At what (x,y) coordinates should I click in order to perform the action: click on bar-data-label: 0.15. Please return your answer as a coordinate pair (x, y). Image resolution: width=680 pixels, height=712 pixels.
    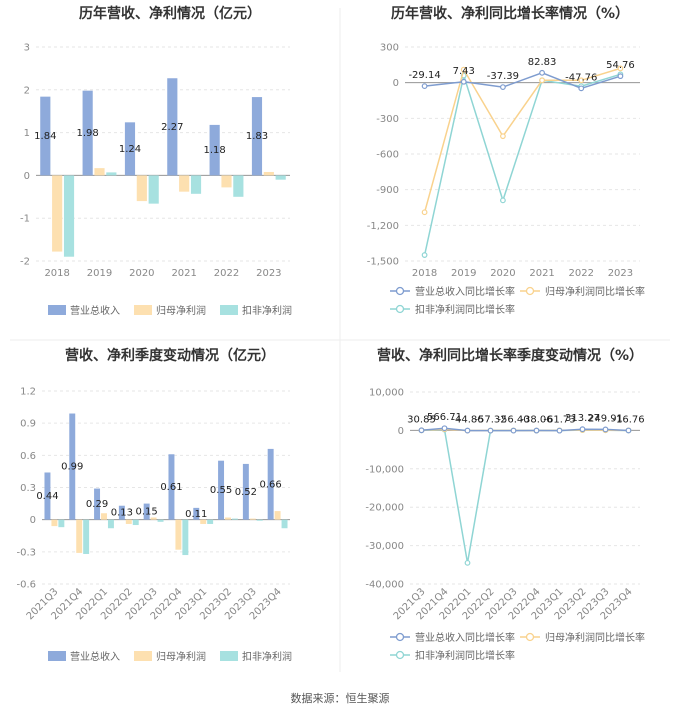
    Looking at the image, I should click on (147, 512).